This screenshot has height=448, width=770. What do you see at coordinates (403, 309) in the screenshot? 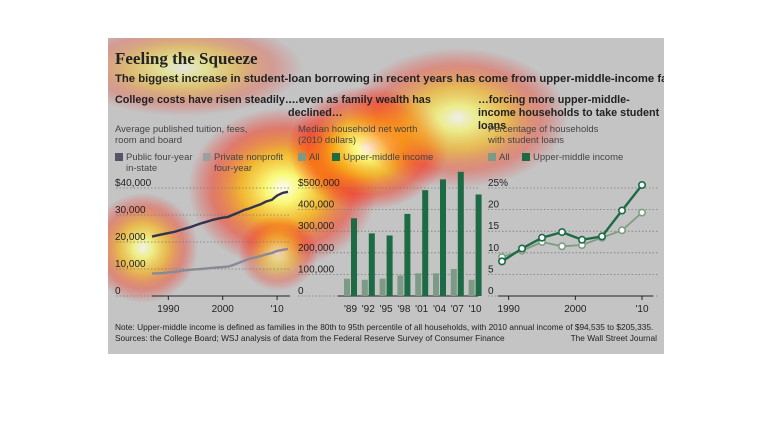
I see `x-tick-label: '98` at bounding box center [403, 309].